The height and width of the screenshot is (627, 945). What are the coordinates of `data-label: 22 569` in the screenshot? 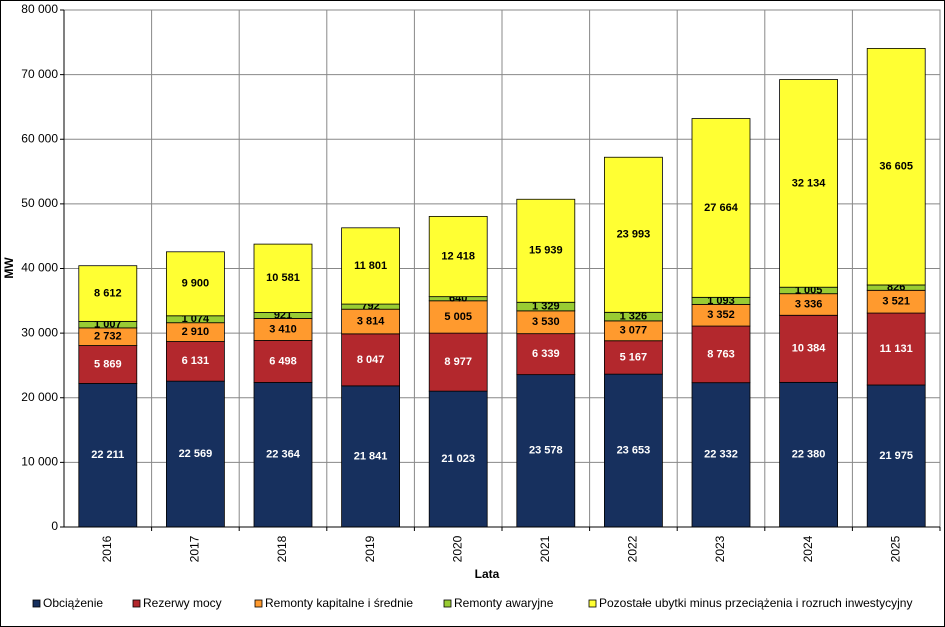 It's located at (196, 454).